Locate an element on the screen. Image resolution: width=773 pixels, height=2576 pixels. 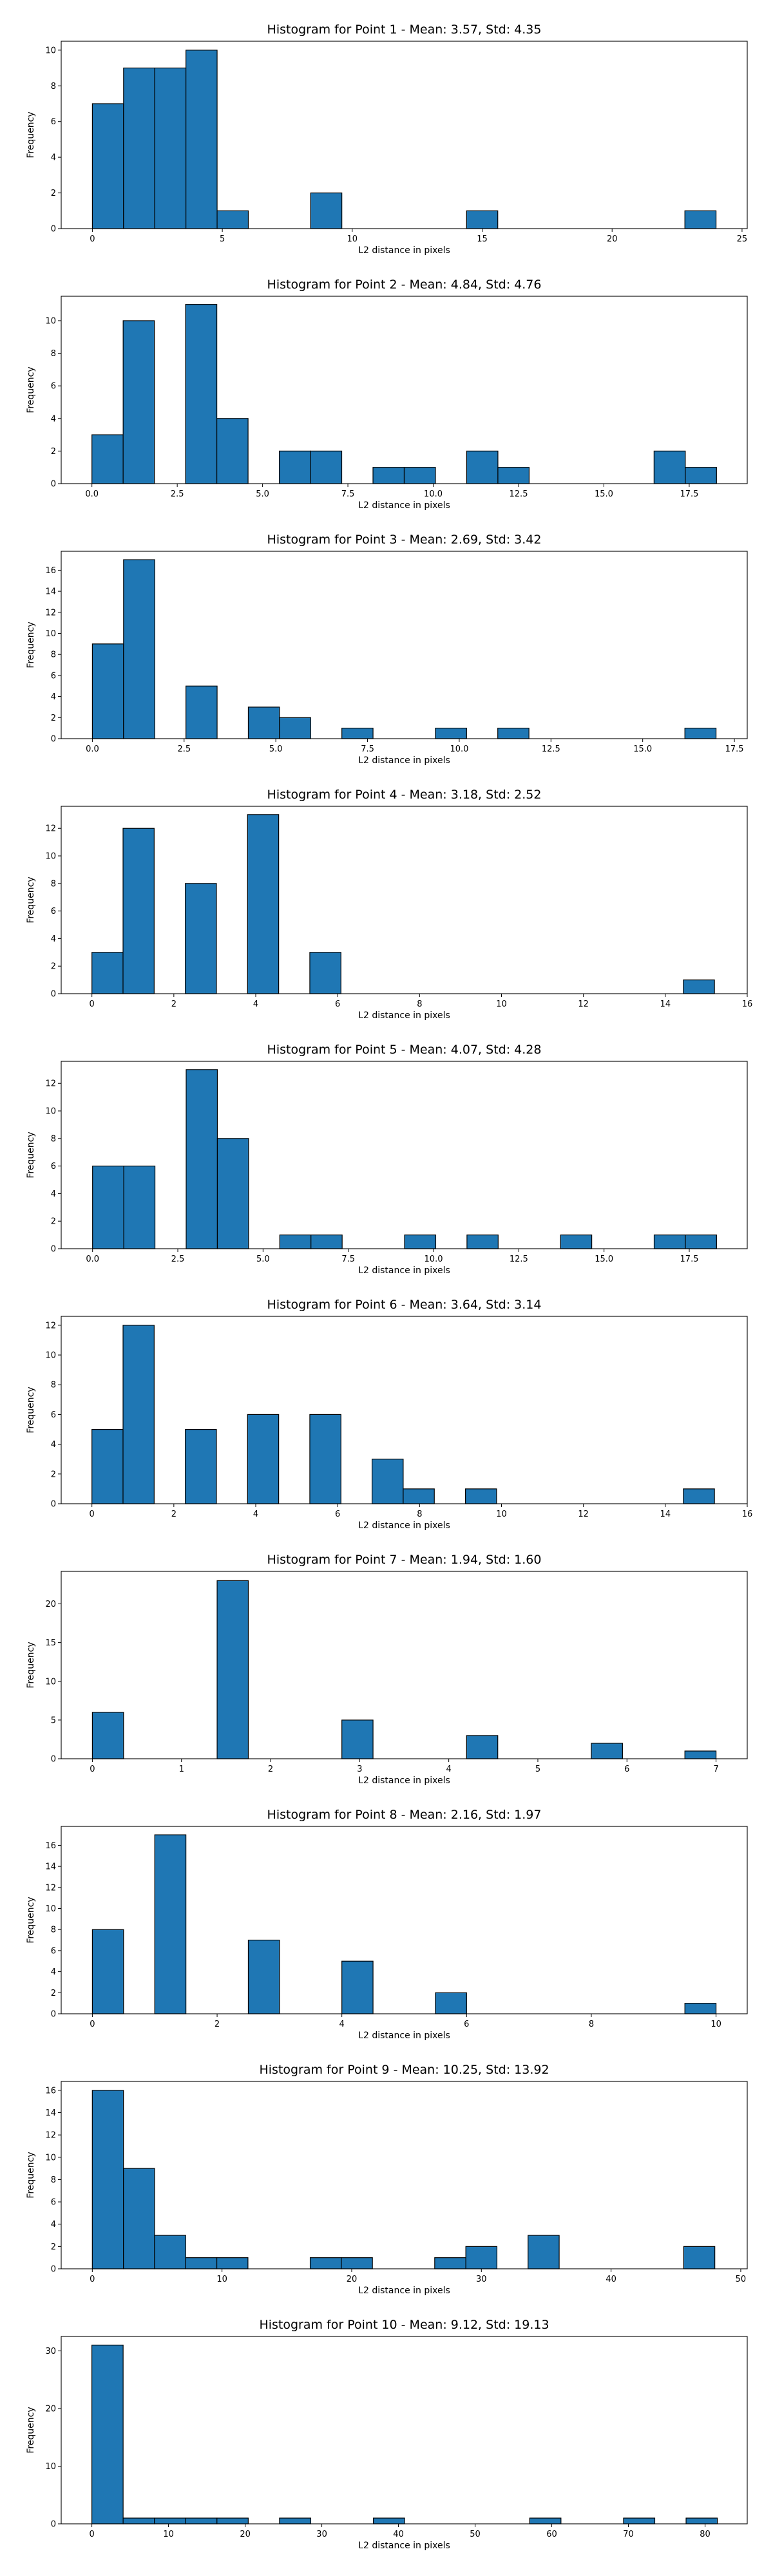
y-axis-label: Frequency is located at coordinates (31, 2175).